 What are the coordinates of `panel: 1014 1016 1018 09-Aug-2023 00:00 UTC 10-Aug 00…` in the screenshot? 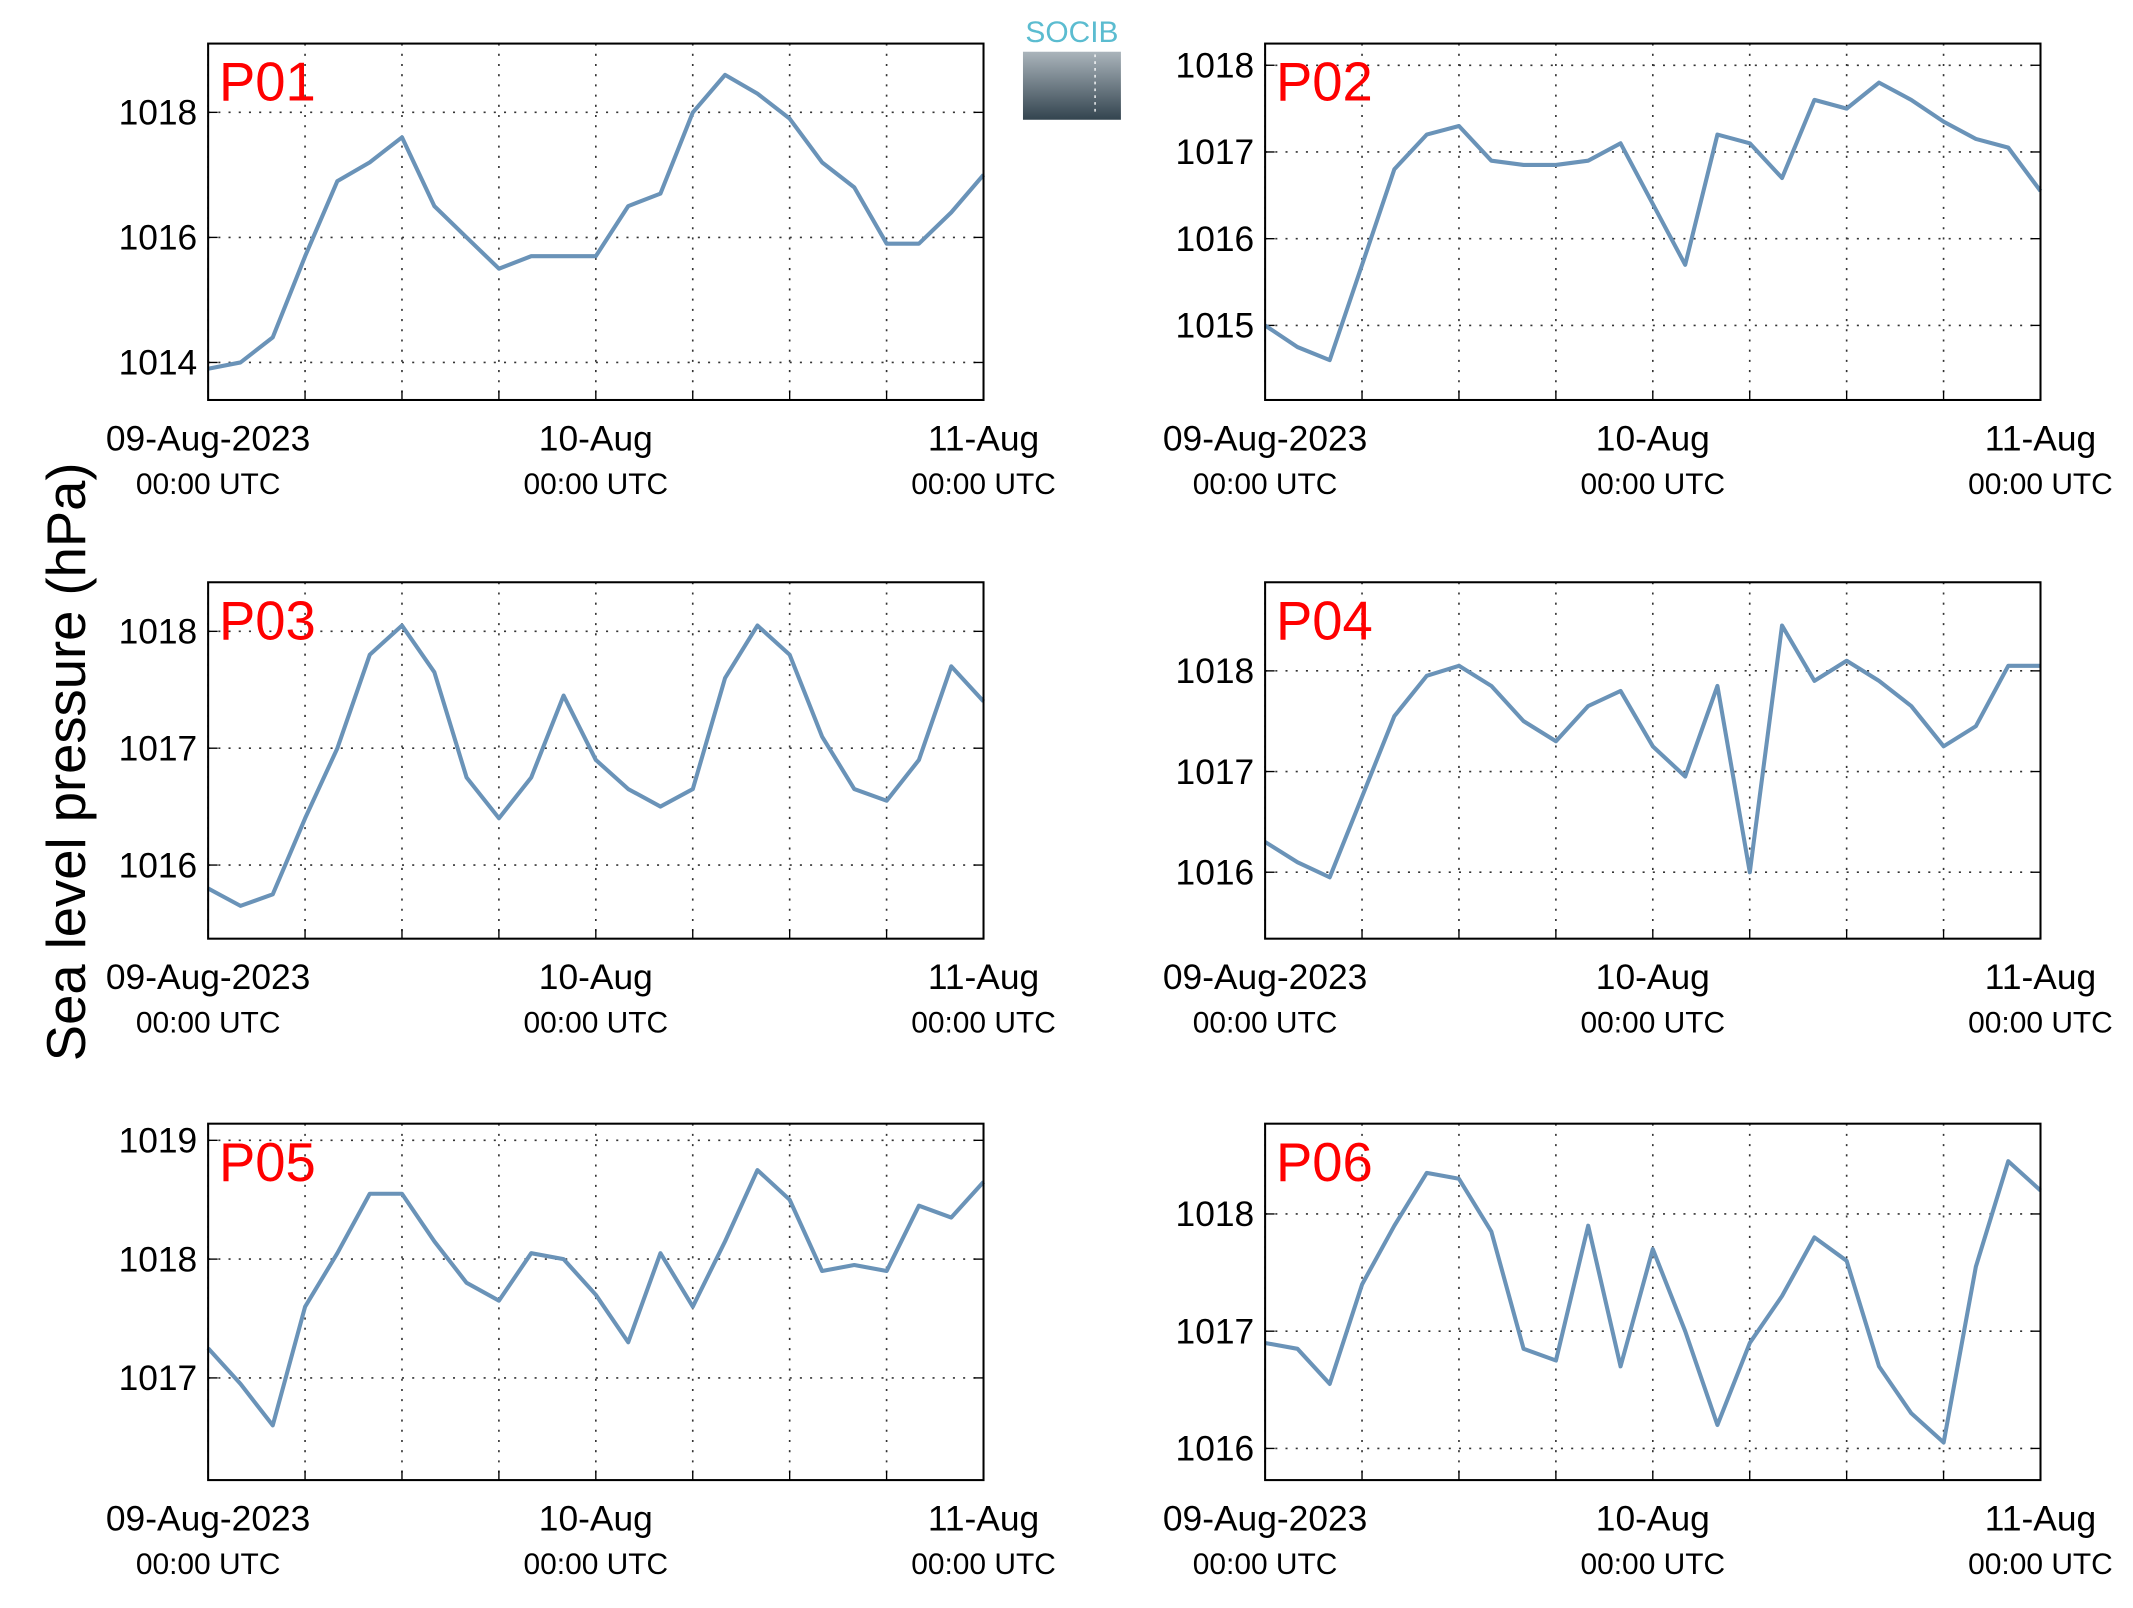 It's located at (581, 271).